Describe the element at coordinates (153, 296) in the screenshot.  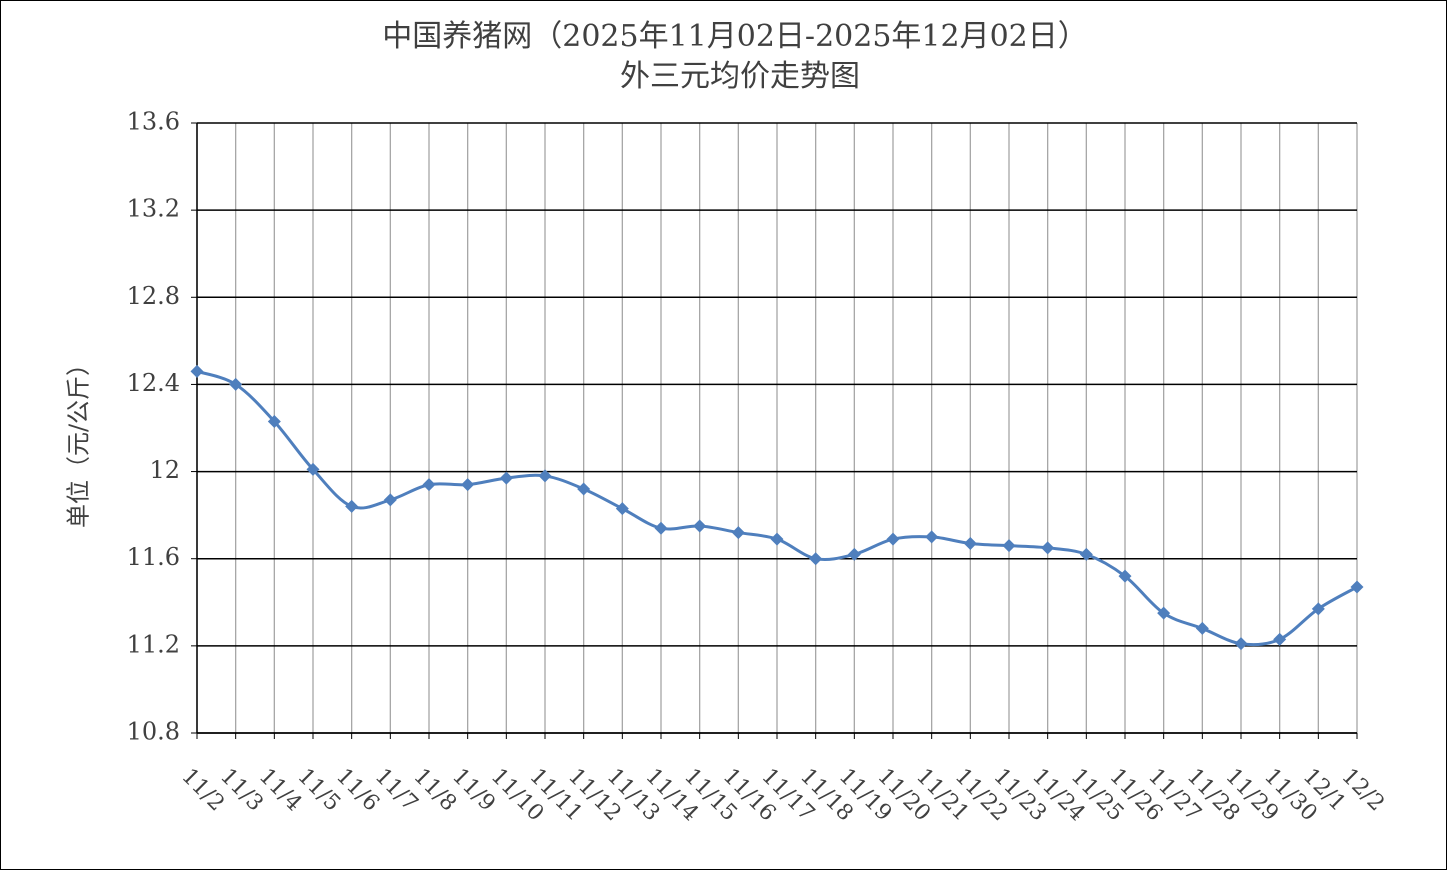
I see `y-tick-label: 12.8` at that location.